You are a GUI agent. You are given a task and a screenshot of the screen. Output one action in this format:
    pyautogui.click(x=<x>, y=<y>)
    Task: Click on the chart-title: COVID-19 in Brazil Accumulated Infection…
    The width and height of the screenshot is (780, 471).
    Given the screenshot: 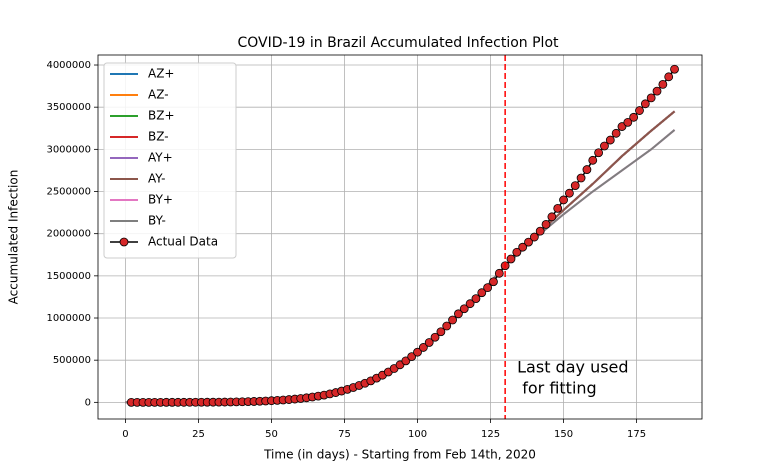 What is the action you would take?
    pyautogui.click(x=399, y=43)
    